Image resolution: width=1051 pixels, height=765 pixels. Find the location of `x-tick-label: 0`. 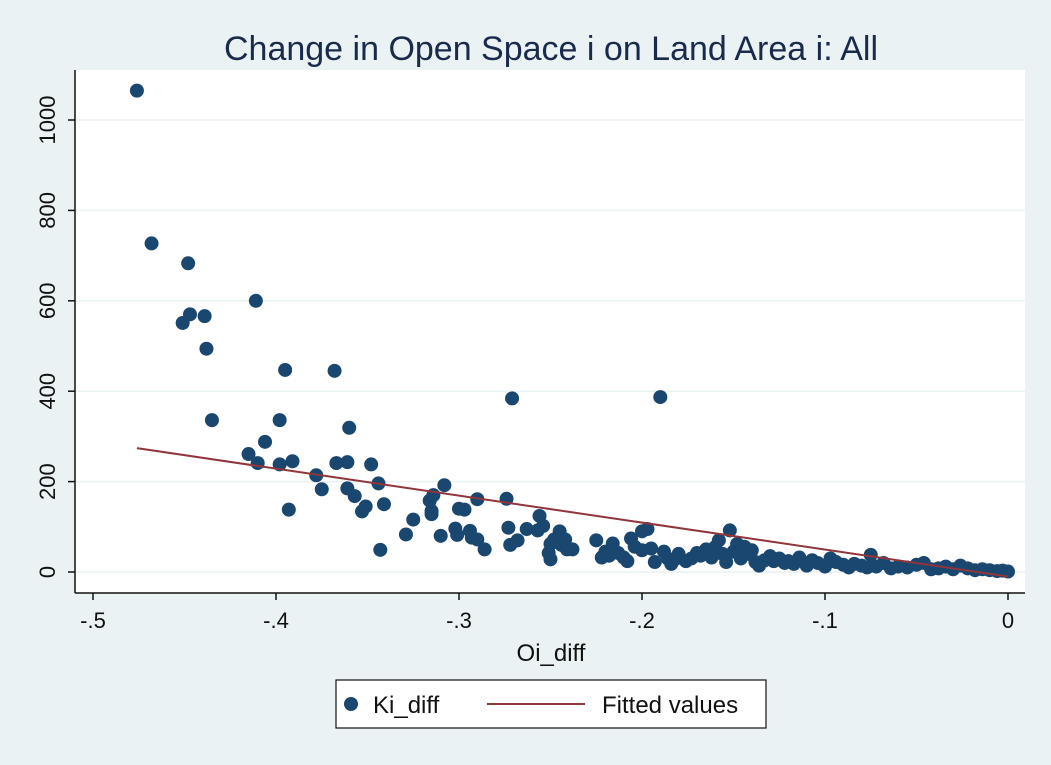

x-tick-label: 0 is located at coordinates (1008, 620).